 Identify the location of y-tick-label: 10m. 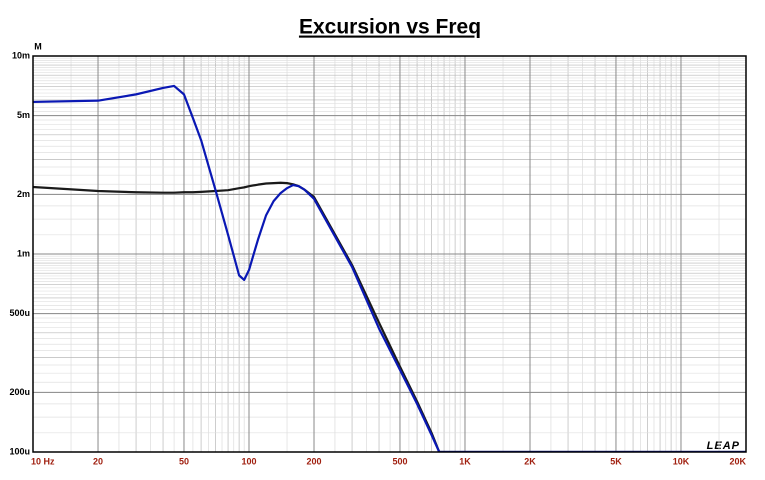
(21, 55).